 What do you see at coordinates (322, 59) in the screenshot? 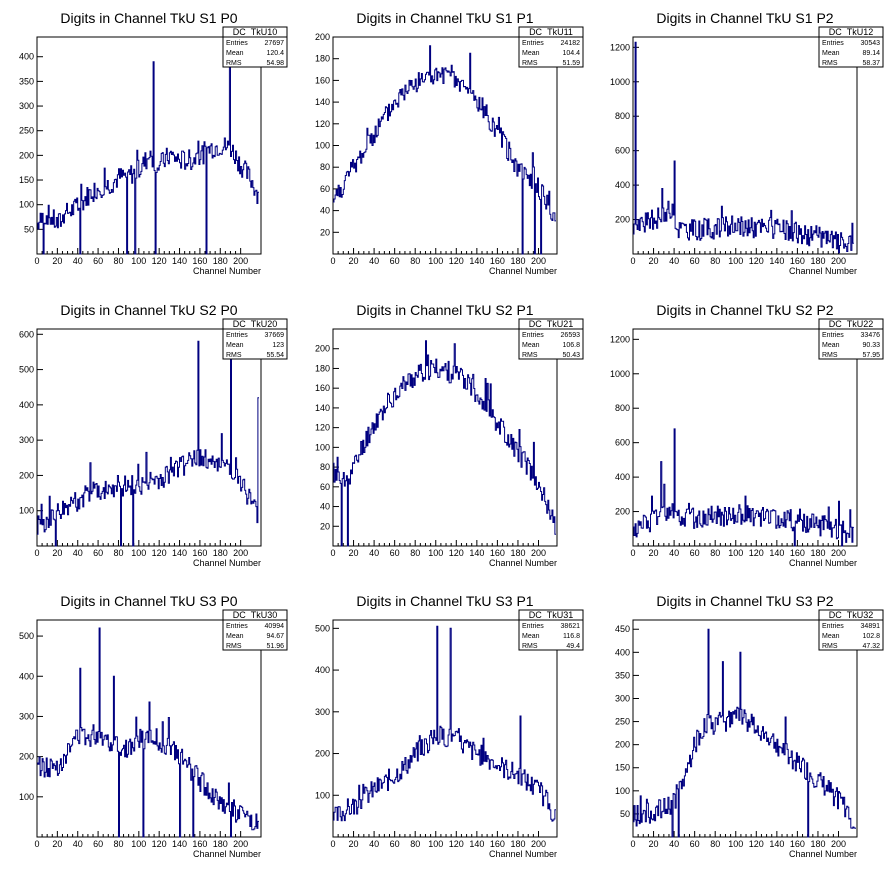
I see `y-tick-label: 180` at bounding box center [322, 59].